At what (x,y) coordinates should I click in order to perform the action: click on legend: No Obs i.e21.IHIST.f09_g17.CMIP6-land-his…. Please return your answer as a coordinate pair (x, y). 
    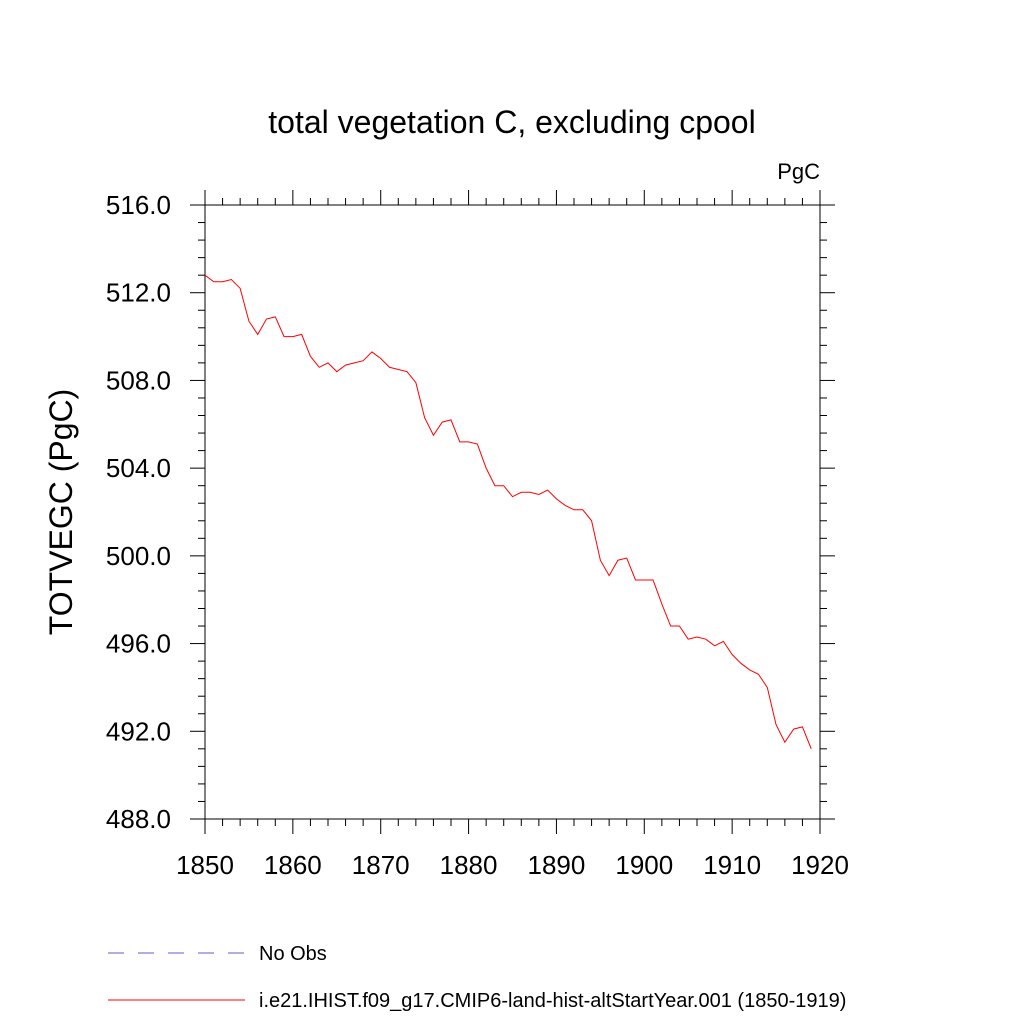
    Looking at the image, I should click on (477, 977).